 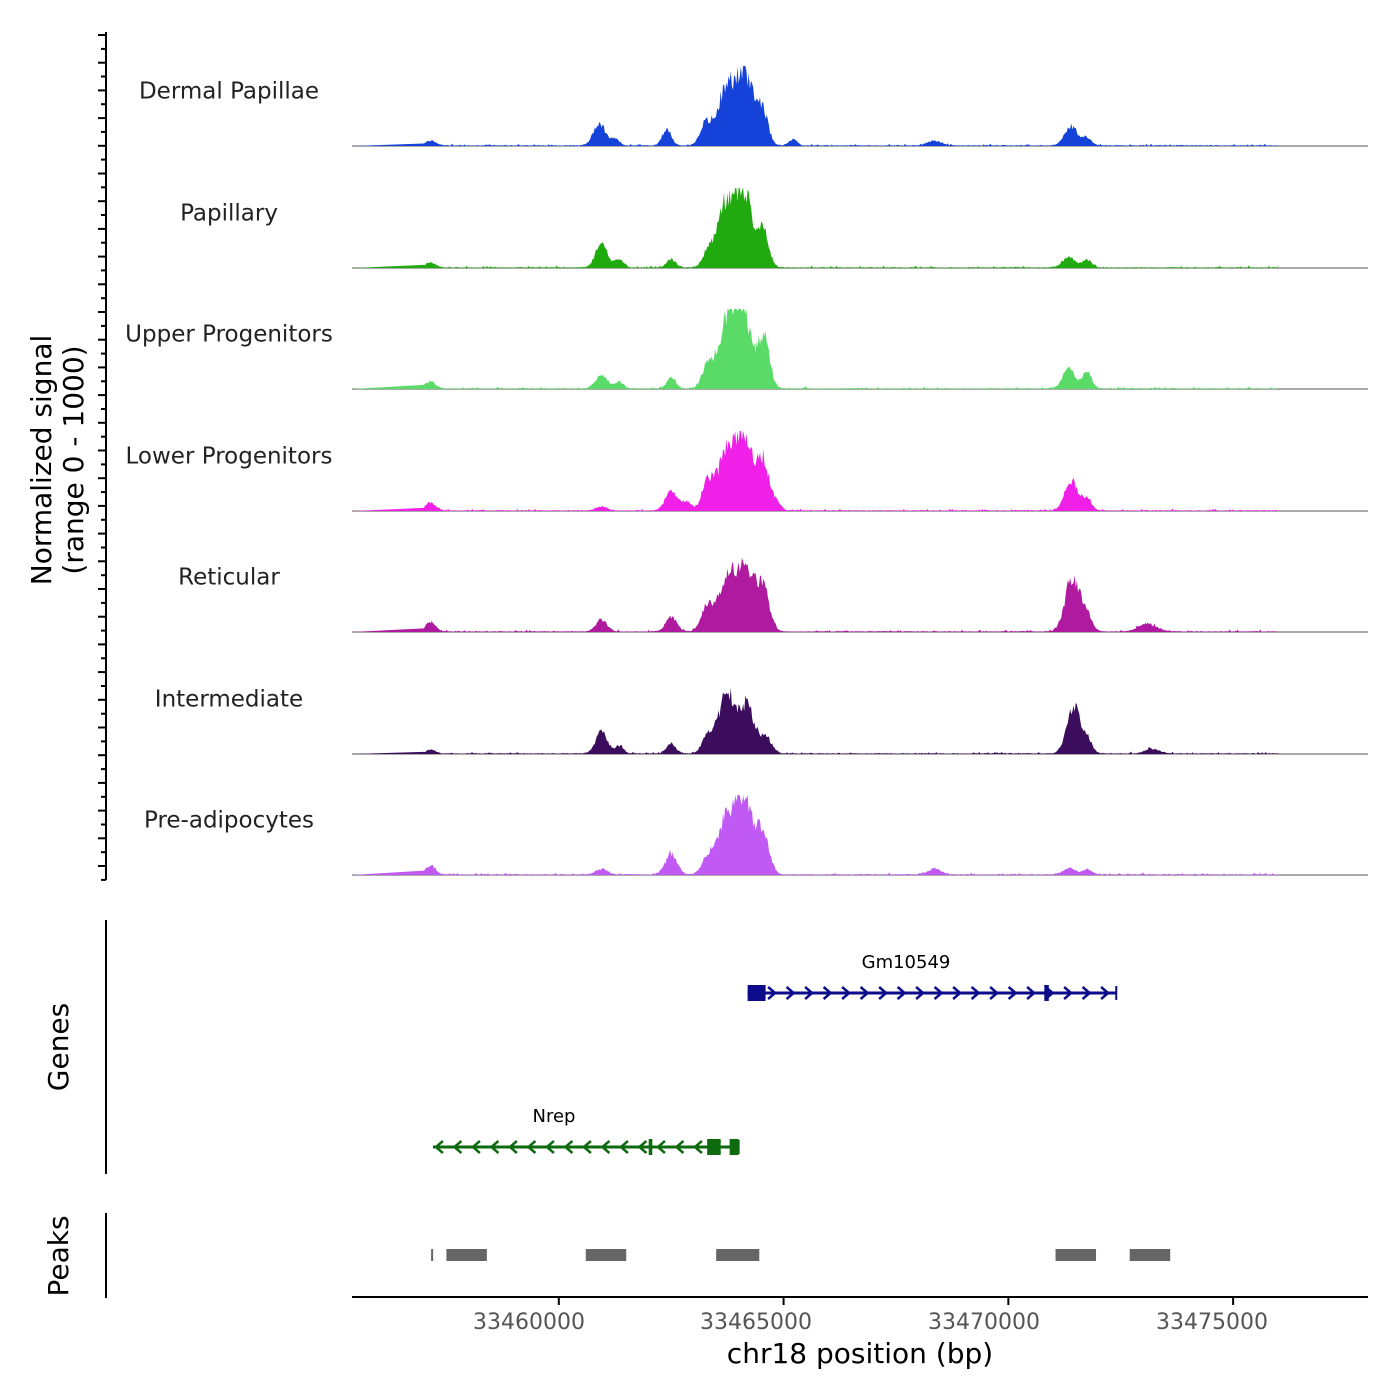 I want to click on gene-label-nrep: Nrep, so click(x=554, y=1116).